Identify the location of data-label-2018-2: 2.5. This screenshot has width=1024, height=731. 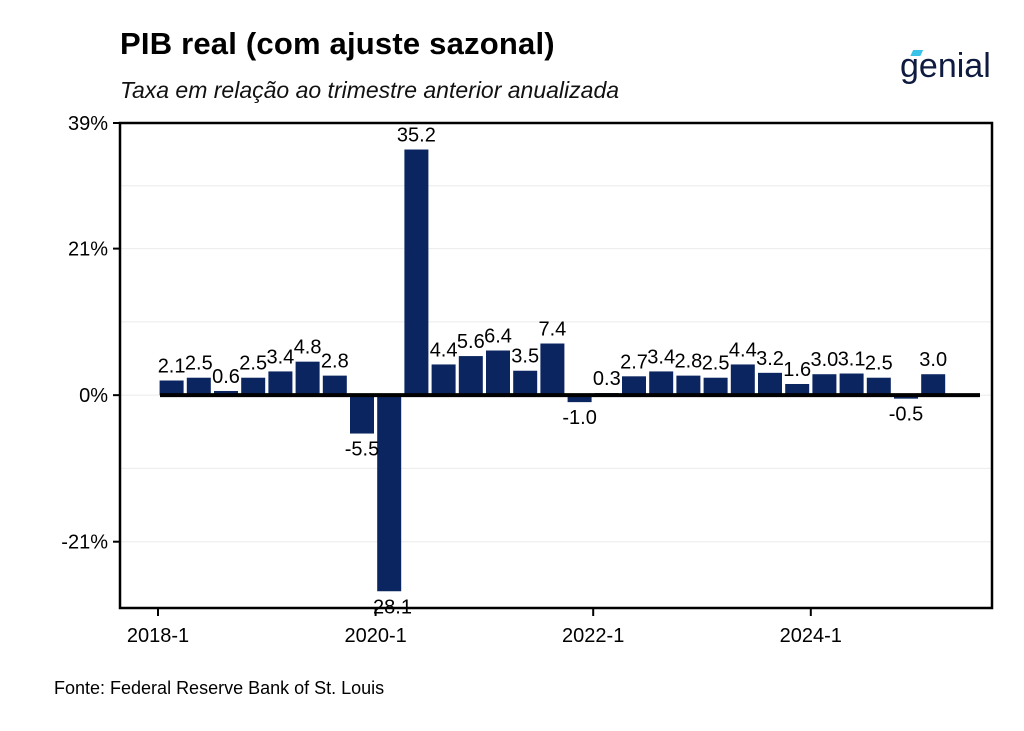
(199, 364).